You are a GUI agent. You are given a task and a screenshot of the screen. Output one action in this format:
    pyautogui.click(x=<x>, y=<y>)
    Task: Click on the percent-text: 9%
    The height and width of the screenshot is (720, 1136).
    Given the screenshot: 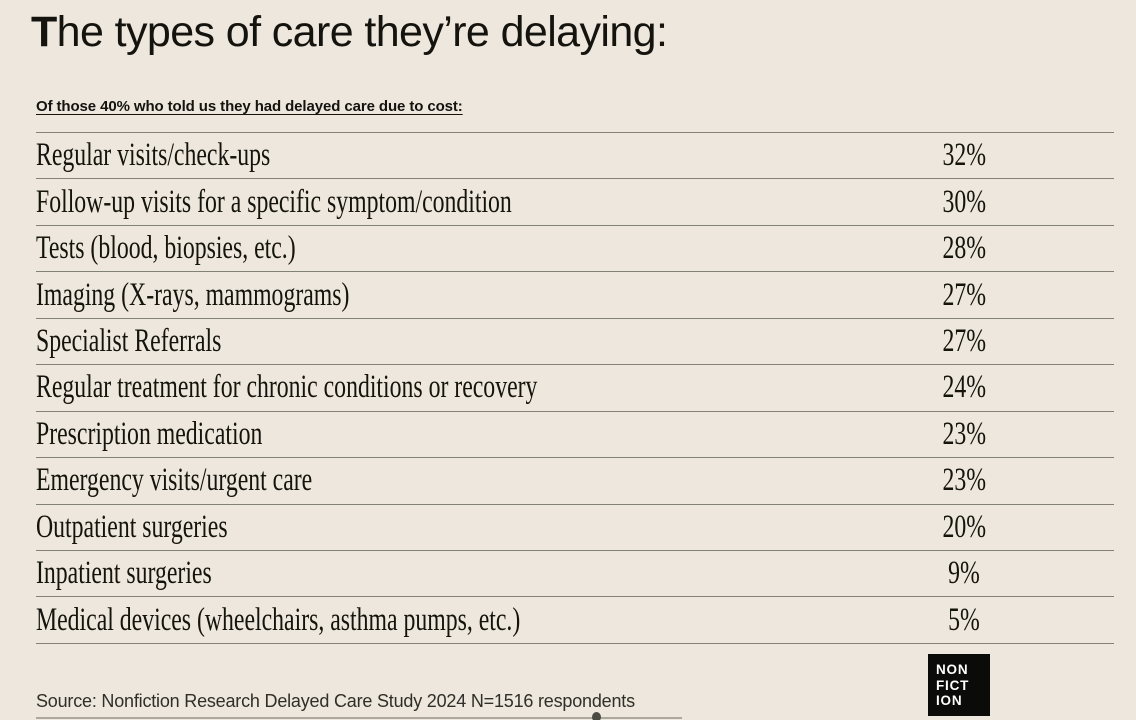 What is the action you would take?
    pyautogui.click(x=964, y=573)
    